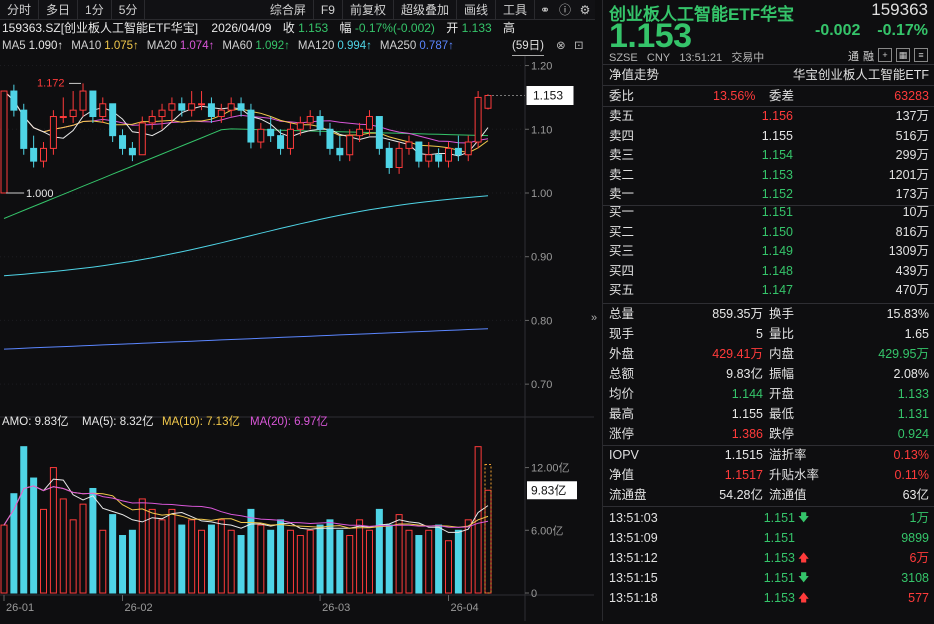 Image resolution: width=934 pixels, height=624 pixels. What do you see at coordinates (14, 46) in the screenshot?
I see `ma-label: MA5` at bounding box center [14, 46].